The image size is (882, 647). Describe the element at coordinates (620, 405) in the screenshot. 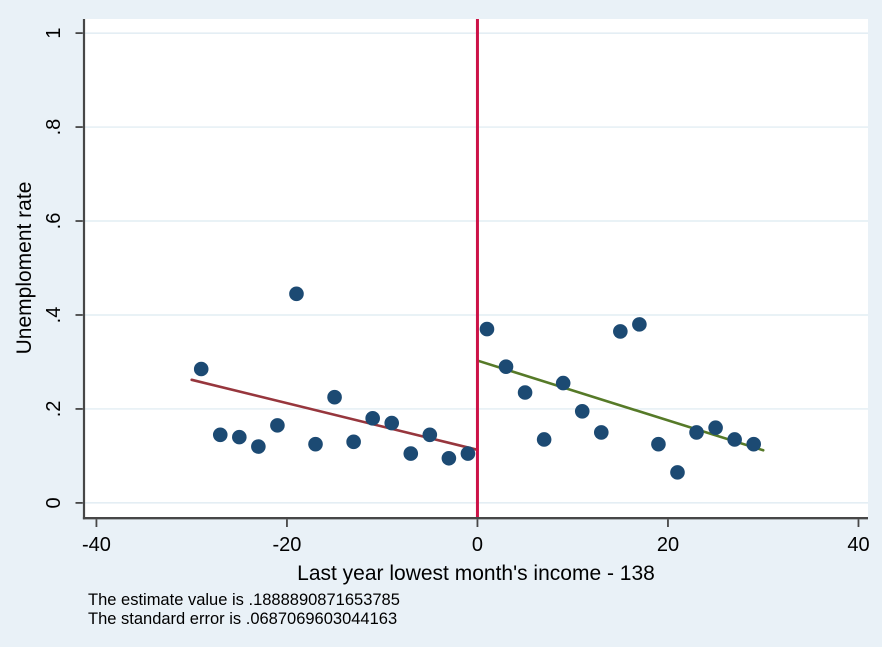

I see `linear-fit-right` at that location.